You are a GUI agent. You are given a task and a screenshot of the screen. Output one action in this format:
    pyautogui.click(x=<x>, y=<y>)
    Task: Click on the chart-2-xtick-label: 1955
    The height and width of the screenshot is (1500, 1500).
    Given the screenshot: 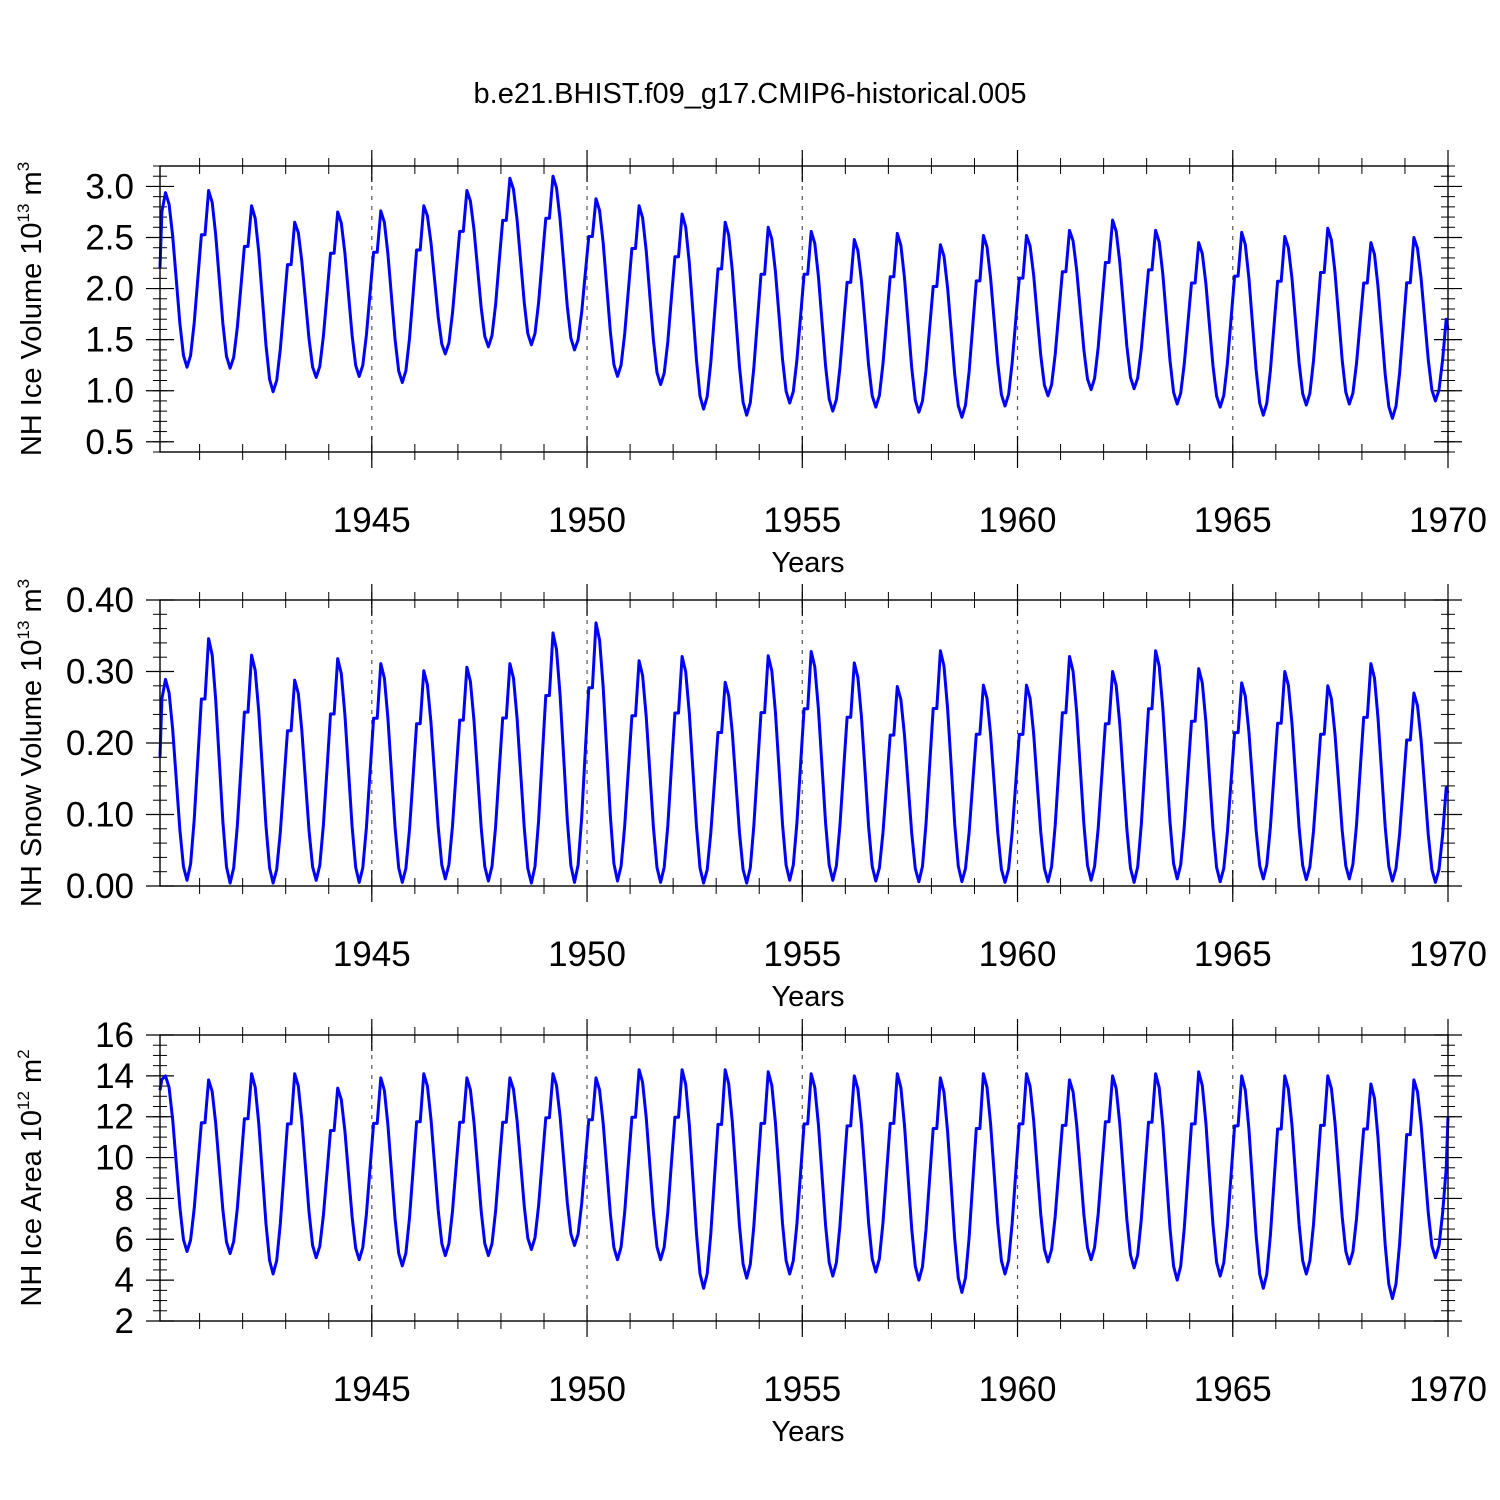 What is the action you would take?
    pyautogui.click(x=802, y=1389)
    